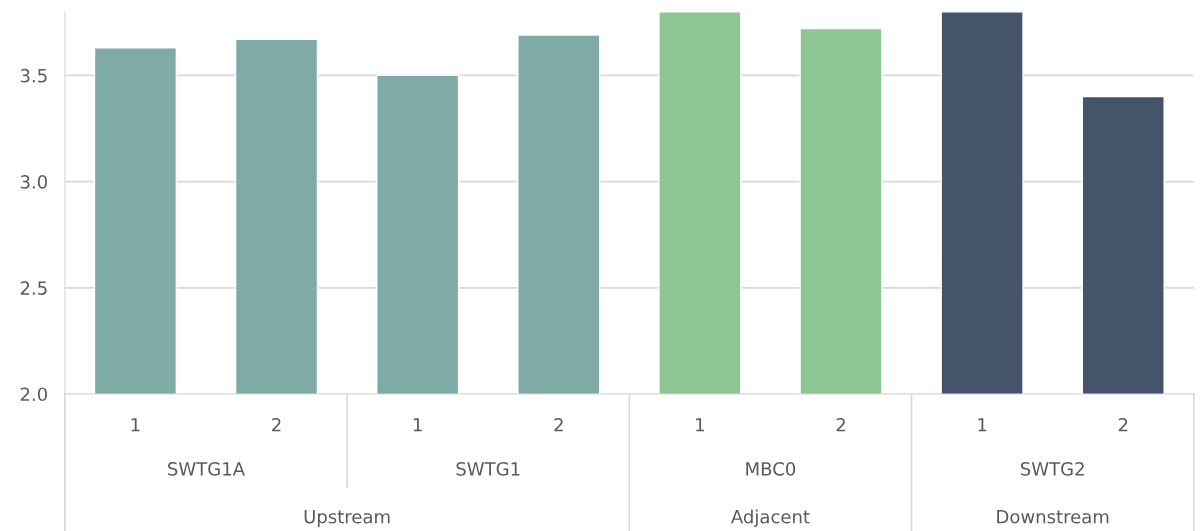 This screenshot has height=531, width=1201. I want to click on y-tick-label: 2.5, so click(33, 288).